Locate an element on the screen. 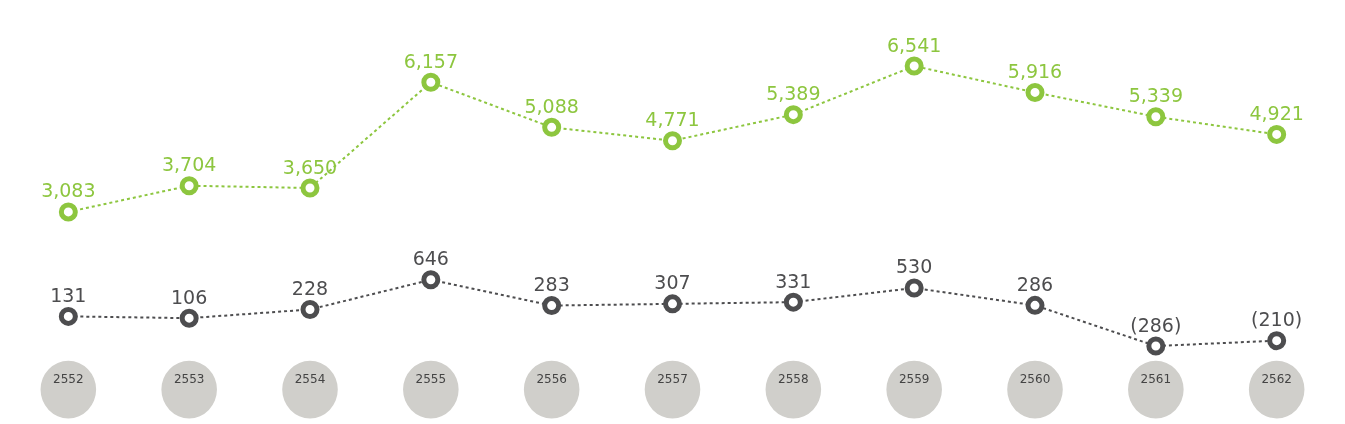 This screenshot has width=1345, height=424. data-label: (286) is located at coordinates (1156, 324).